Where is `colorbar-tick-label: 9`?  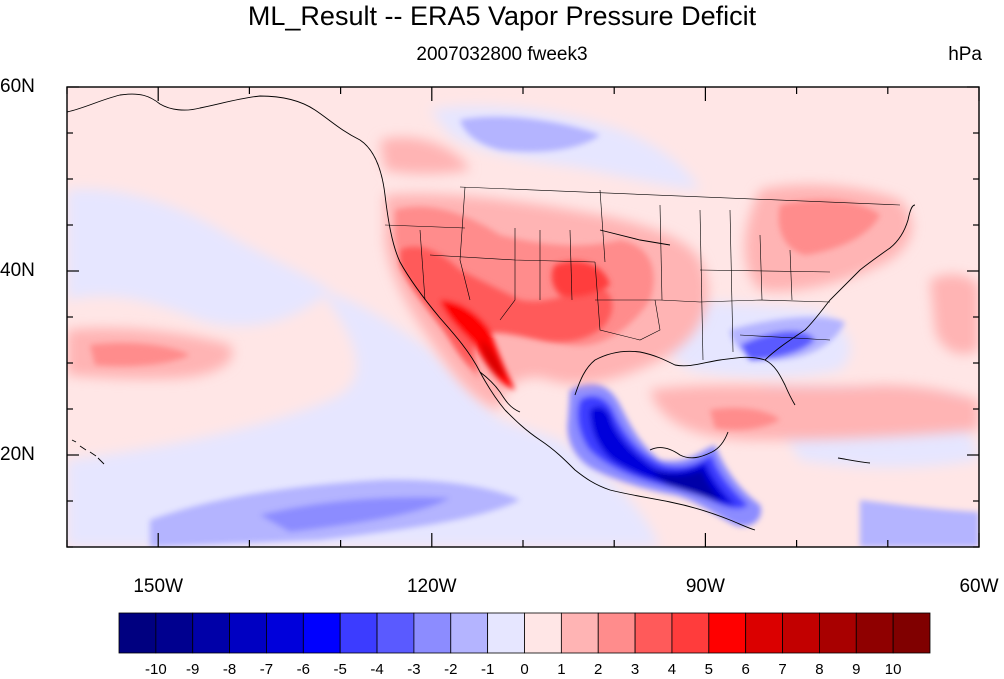
colorbar-tick-label: 9 is located at coordinates (856, 669).